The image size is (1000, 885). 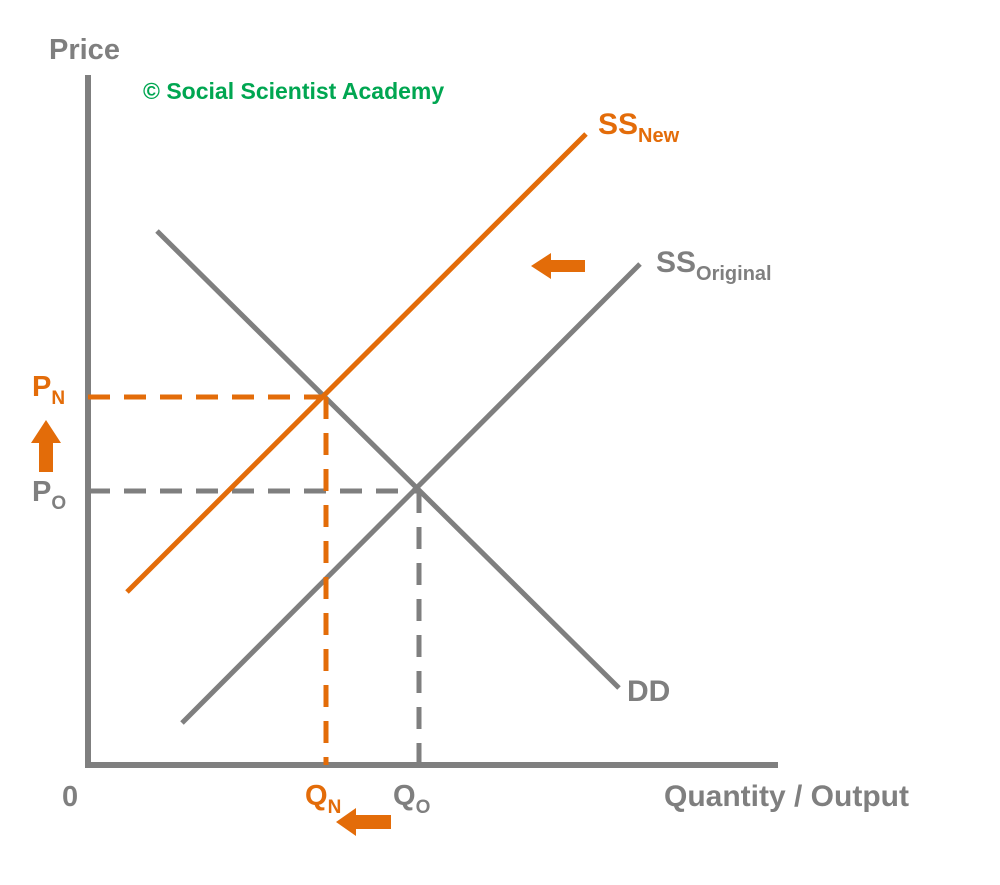 I want to click on qo-label: QO, so click(x=411, y=799).